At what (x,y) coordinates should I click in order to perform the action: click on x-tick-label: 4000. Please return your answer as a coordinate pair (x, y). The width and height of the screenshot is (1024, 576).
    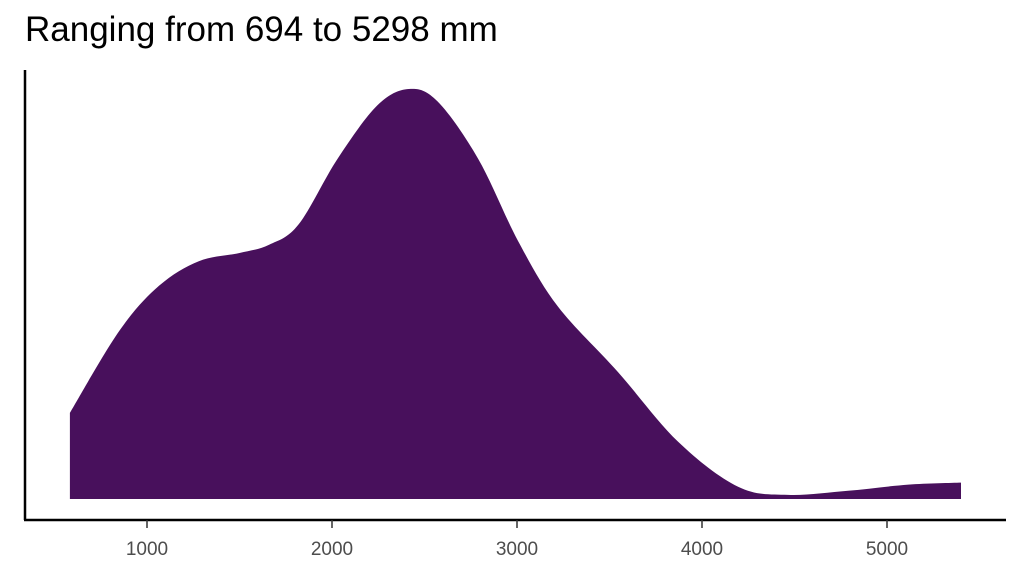
    Looking at the image, I should click on (702, 549).